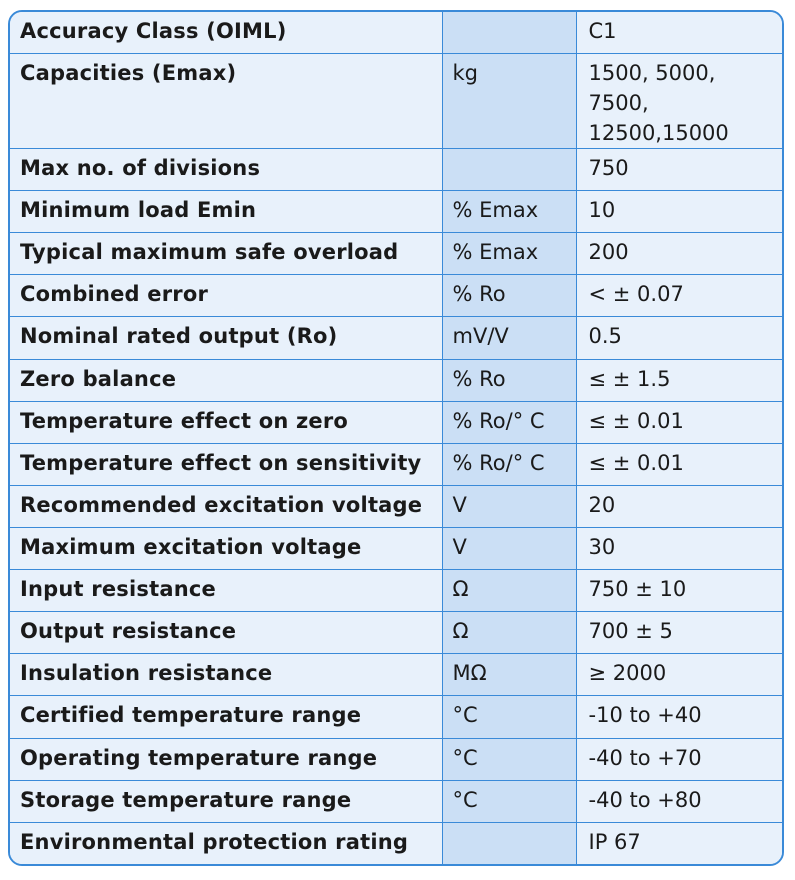  I want to click on parameter-cell: Input resistance, so click(226, 591).